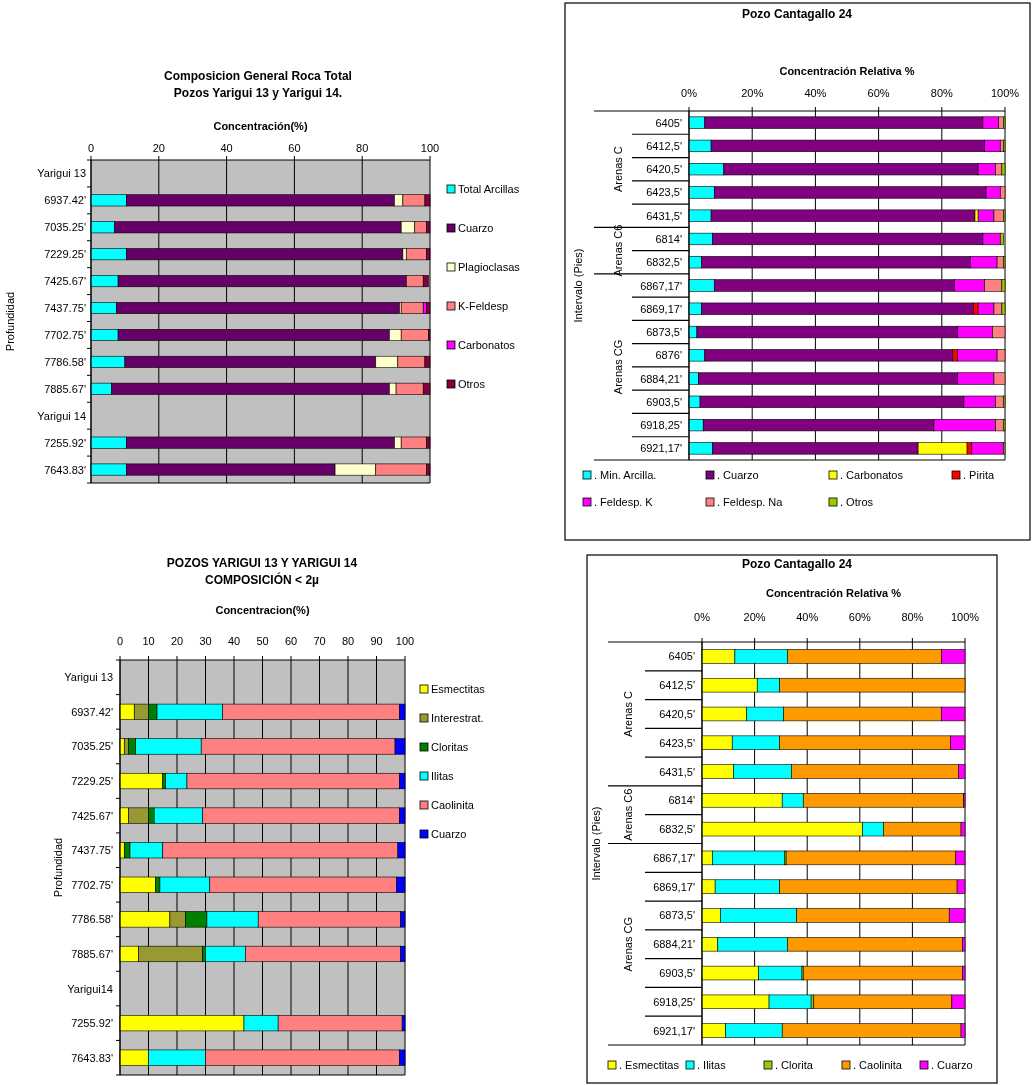 The image size is (1036, 1085). Describe the element at coordinates (668, 355) in the screenshot. I see `y-tick-label: 6876'` at that location.